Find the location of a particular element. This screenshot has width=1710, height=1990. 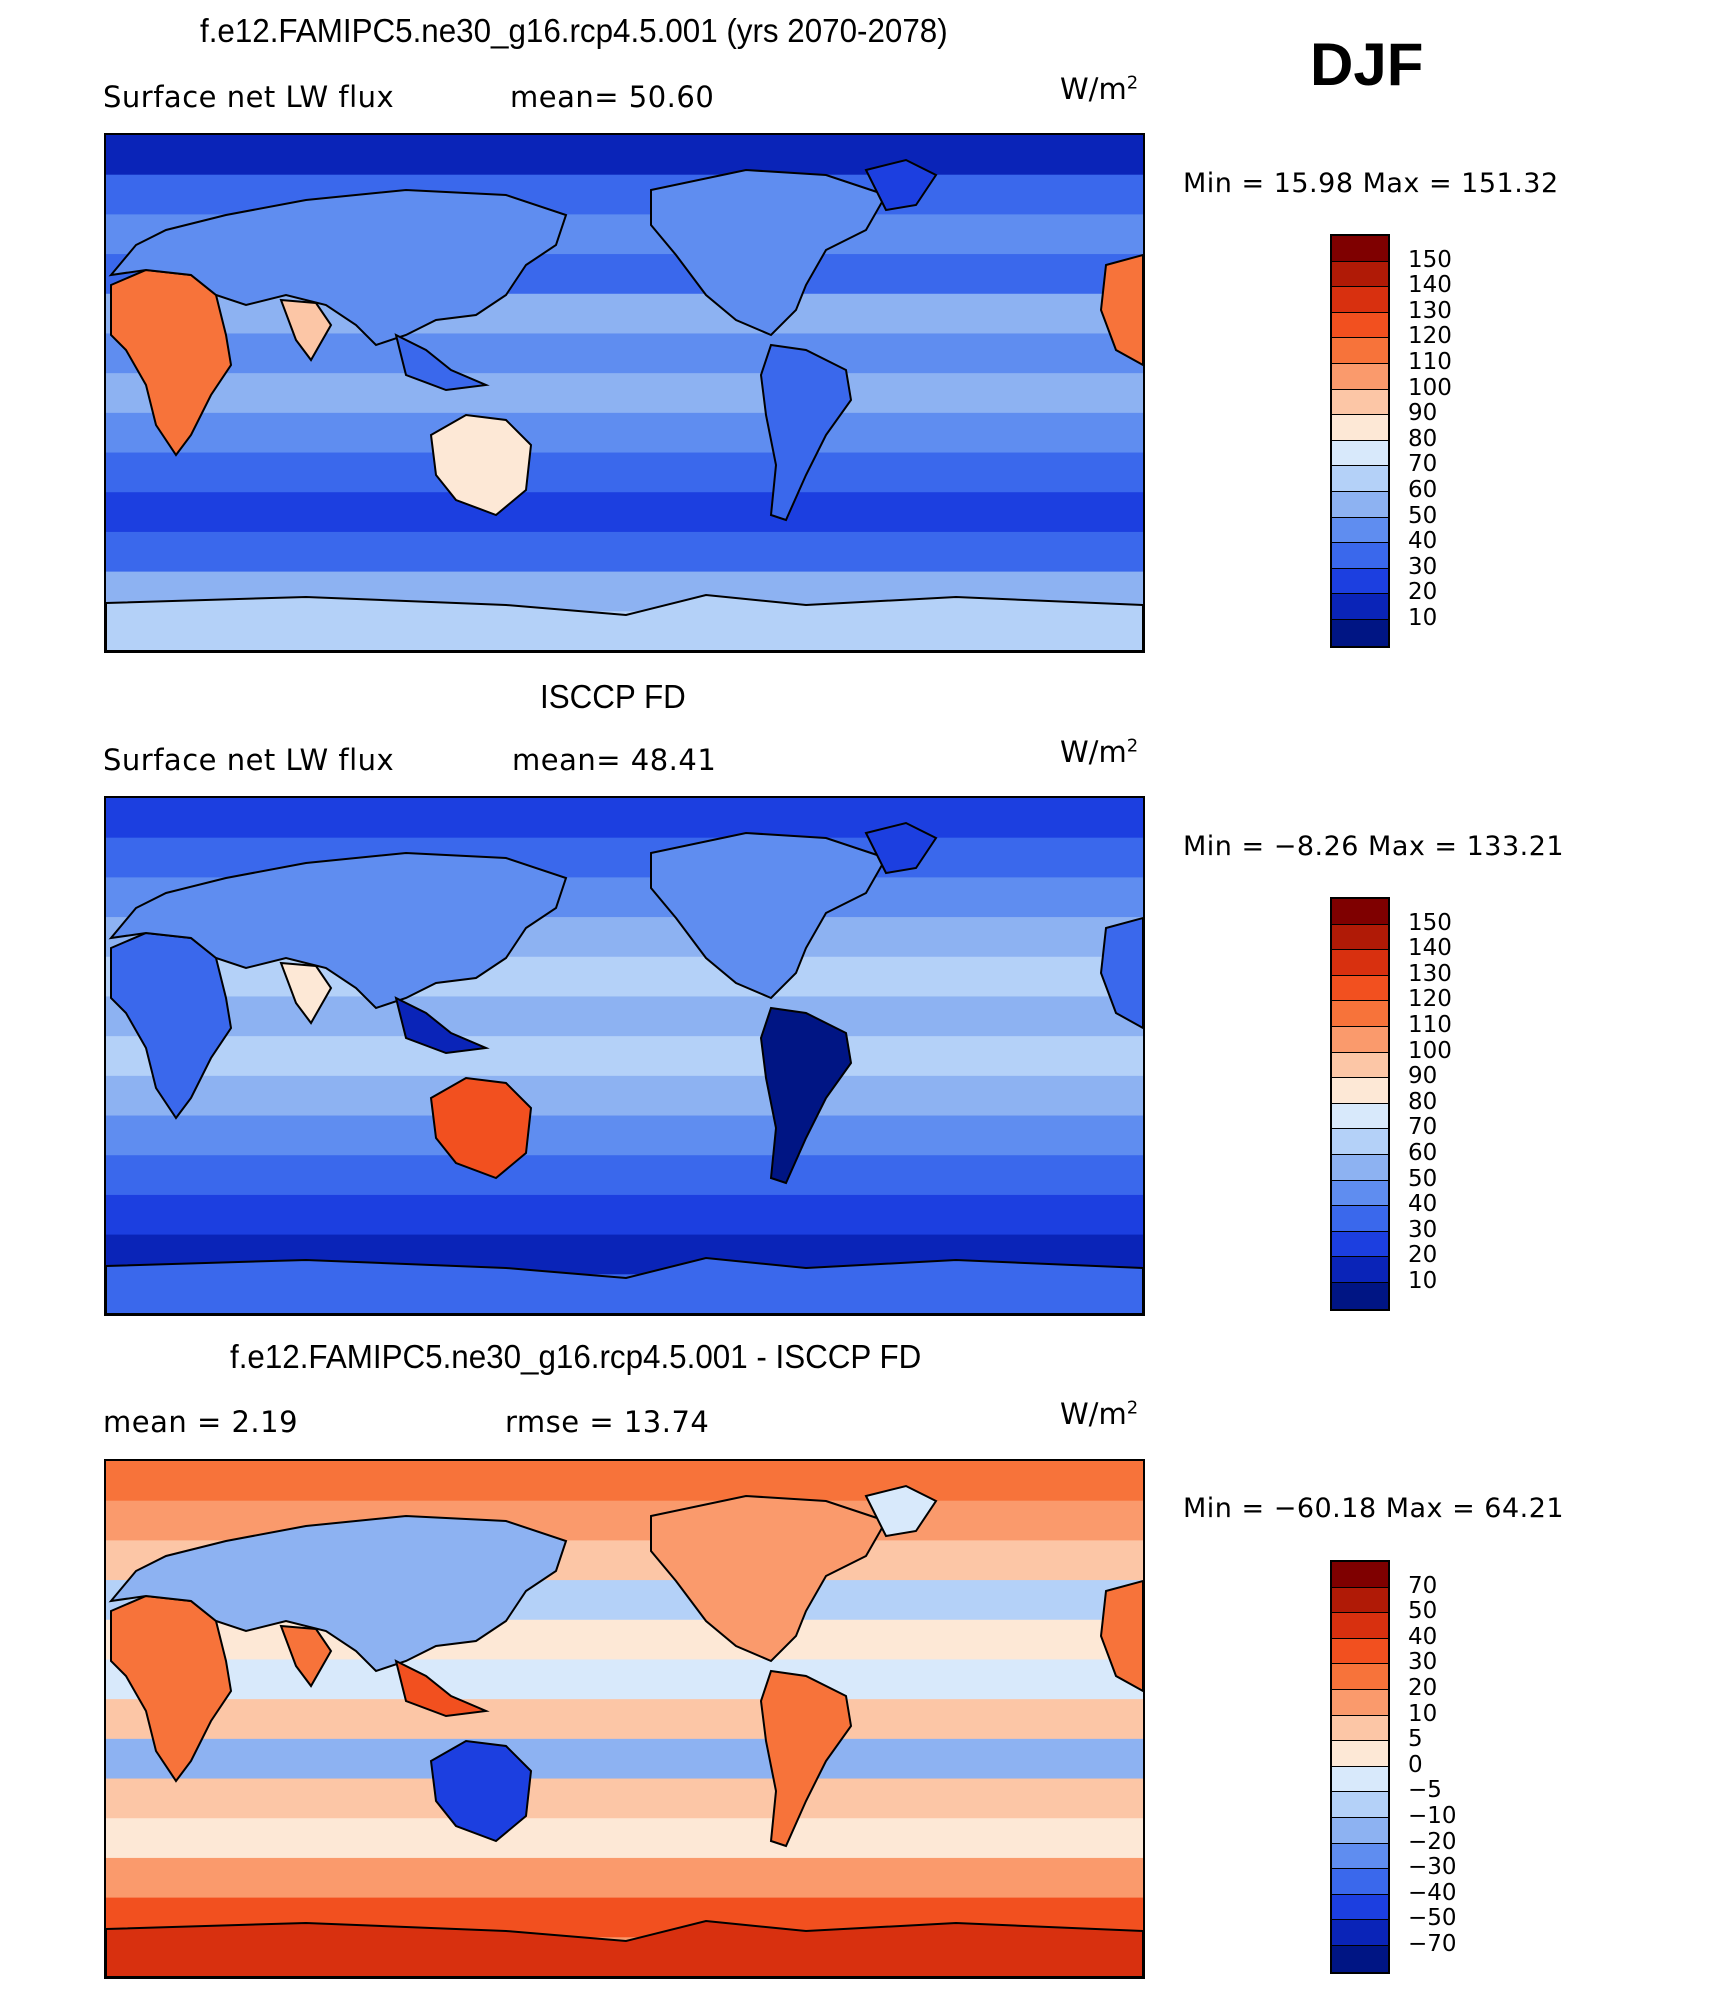

colorbar-tick-label: −50 is located at coordinates (1432, 1918).